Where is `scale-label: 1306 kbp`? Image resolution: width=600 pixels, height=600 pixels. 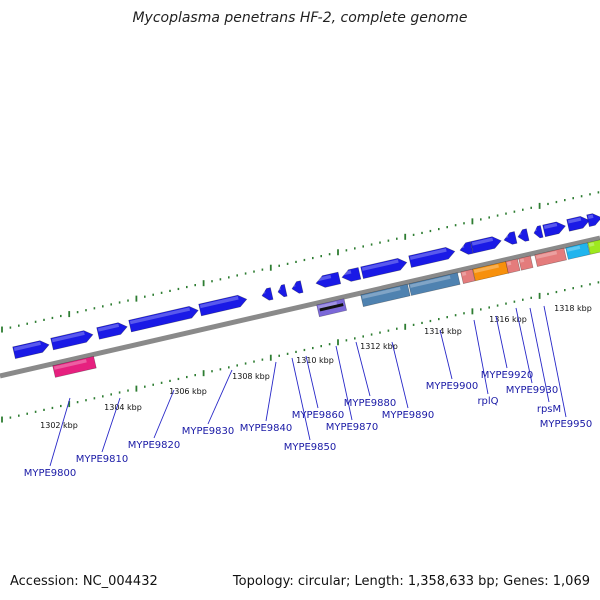
scale-label: 1306 kbp is located at coordinates (188, 391).